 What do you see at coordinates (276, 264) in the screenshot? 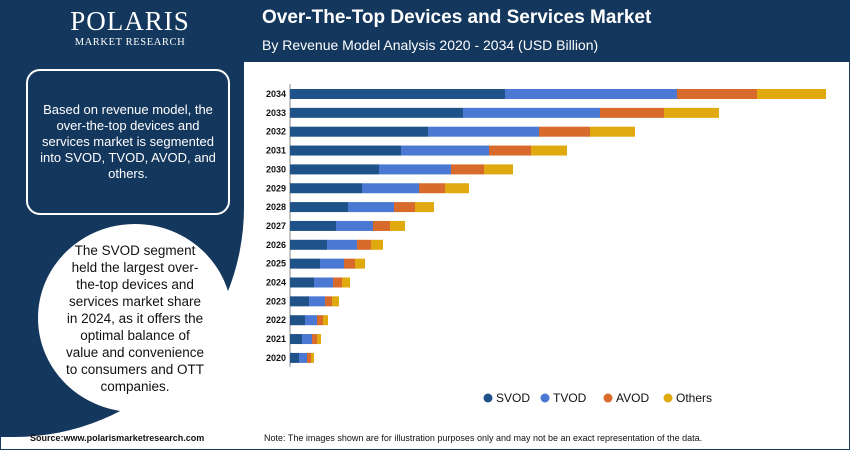
I see `y-tick-label: 2025` at bounding box center [276, 264].